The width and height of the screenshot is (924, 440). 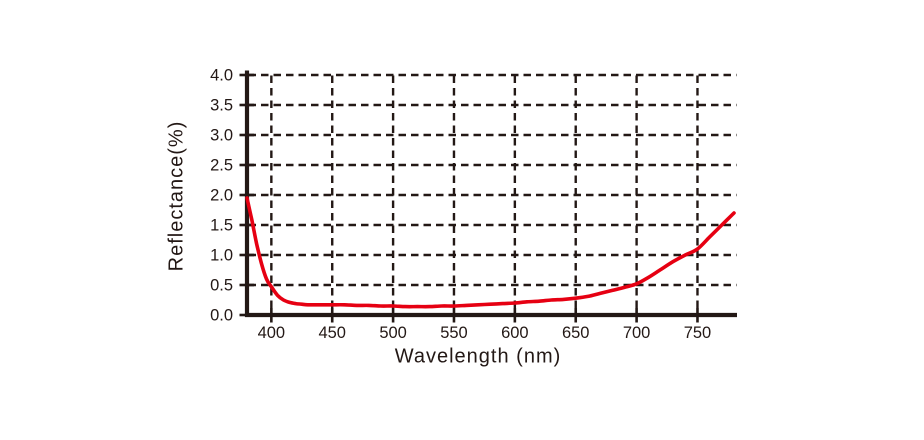 What do you see at coordinates (637, 333) in the screenshot?
I see `x-tick-label: 700` at bounding box center [637, 333].